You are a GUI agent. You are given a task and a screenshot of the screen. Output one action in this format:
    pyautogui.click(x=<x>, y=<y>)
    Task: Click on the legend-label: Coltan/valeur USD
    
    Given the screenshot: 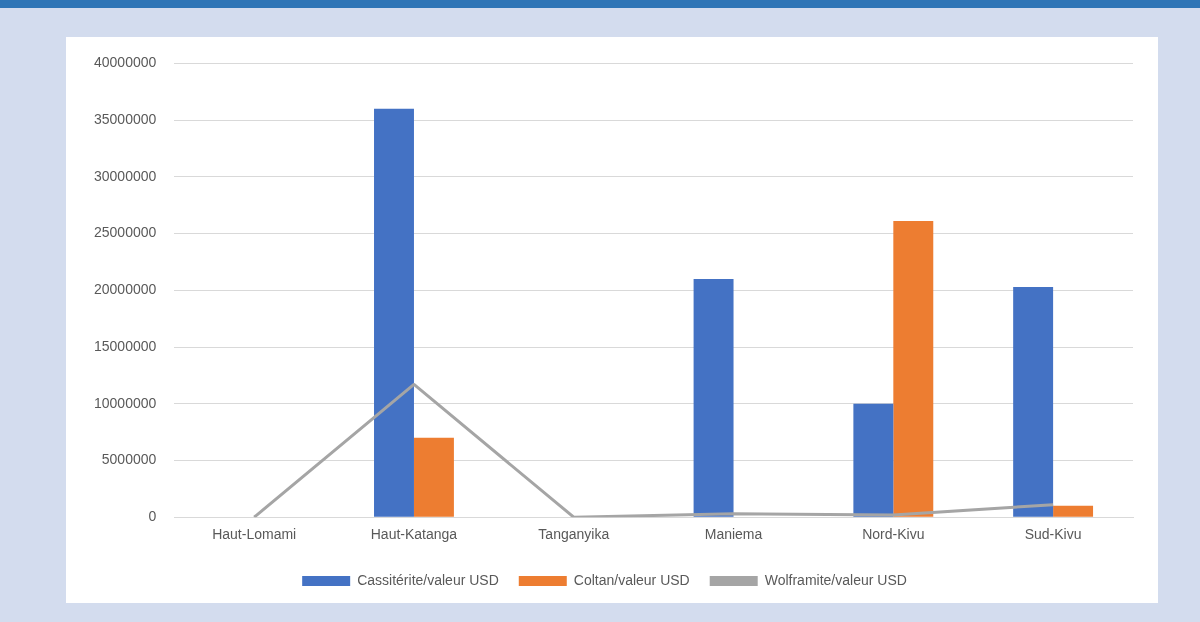 What is the action you would take?
    pyautogui.click(x=631, y=579)
    